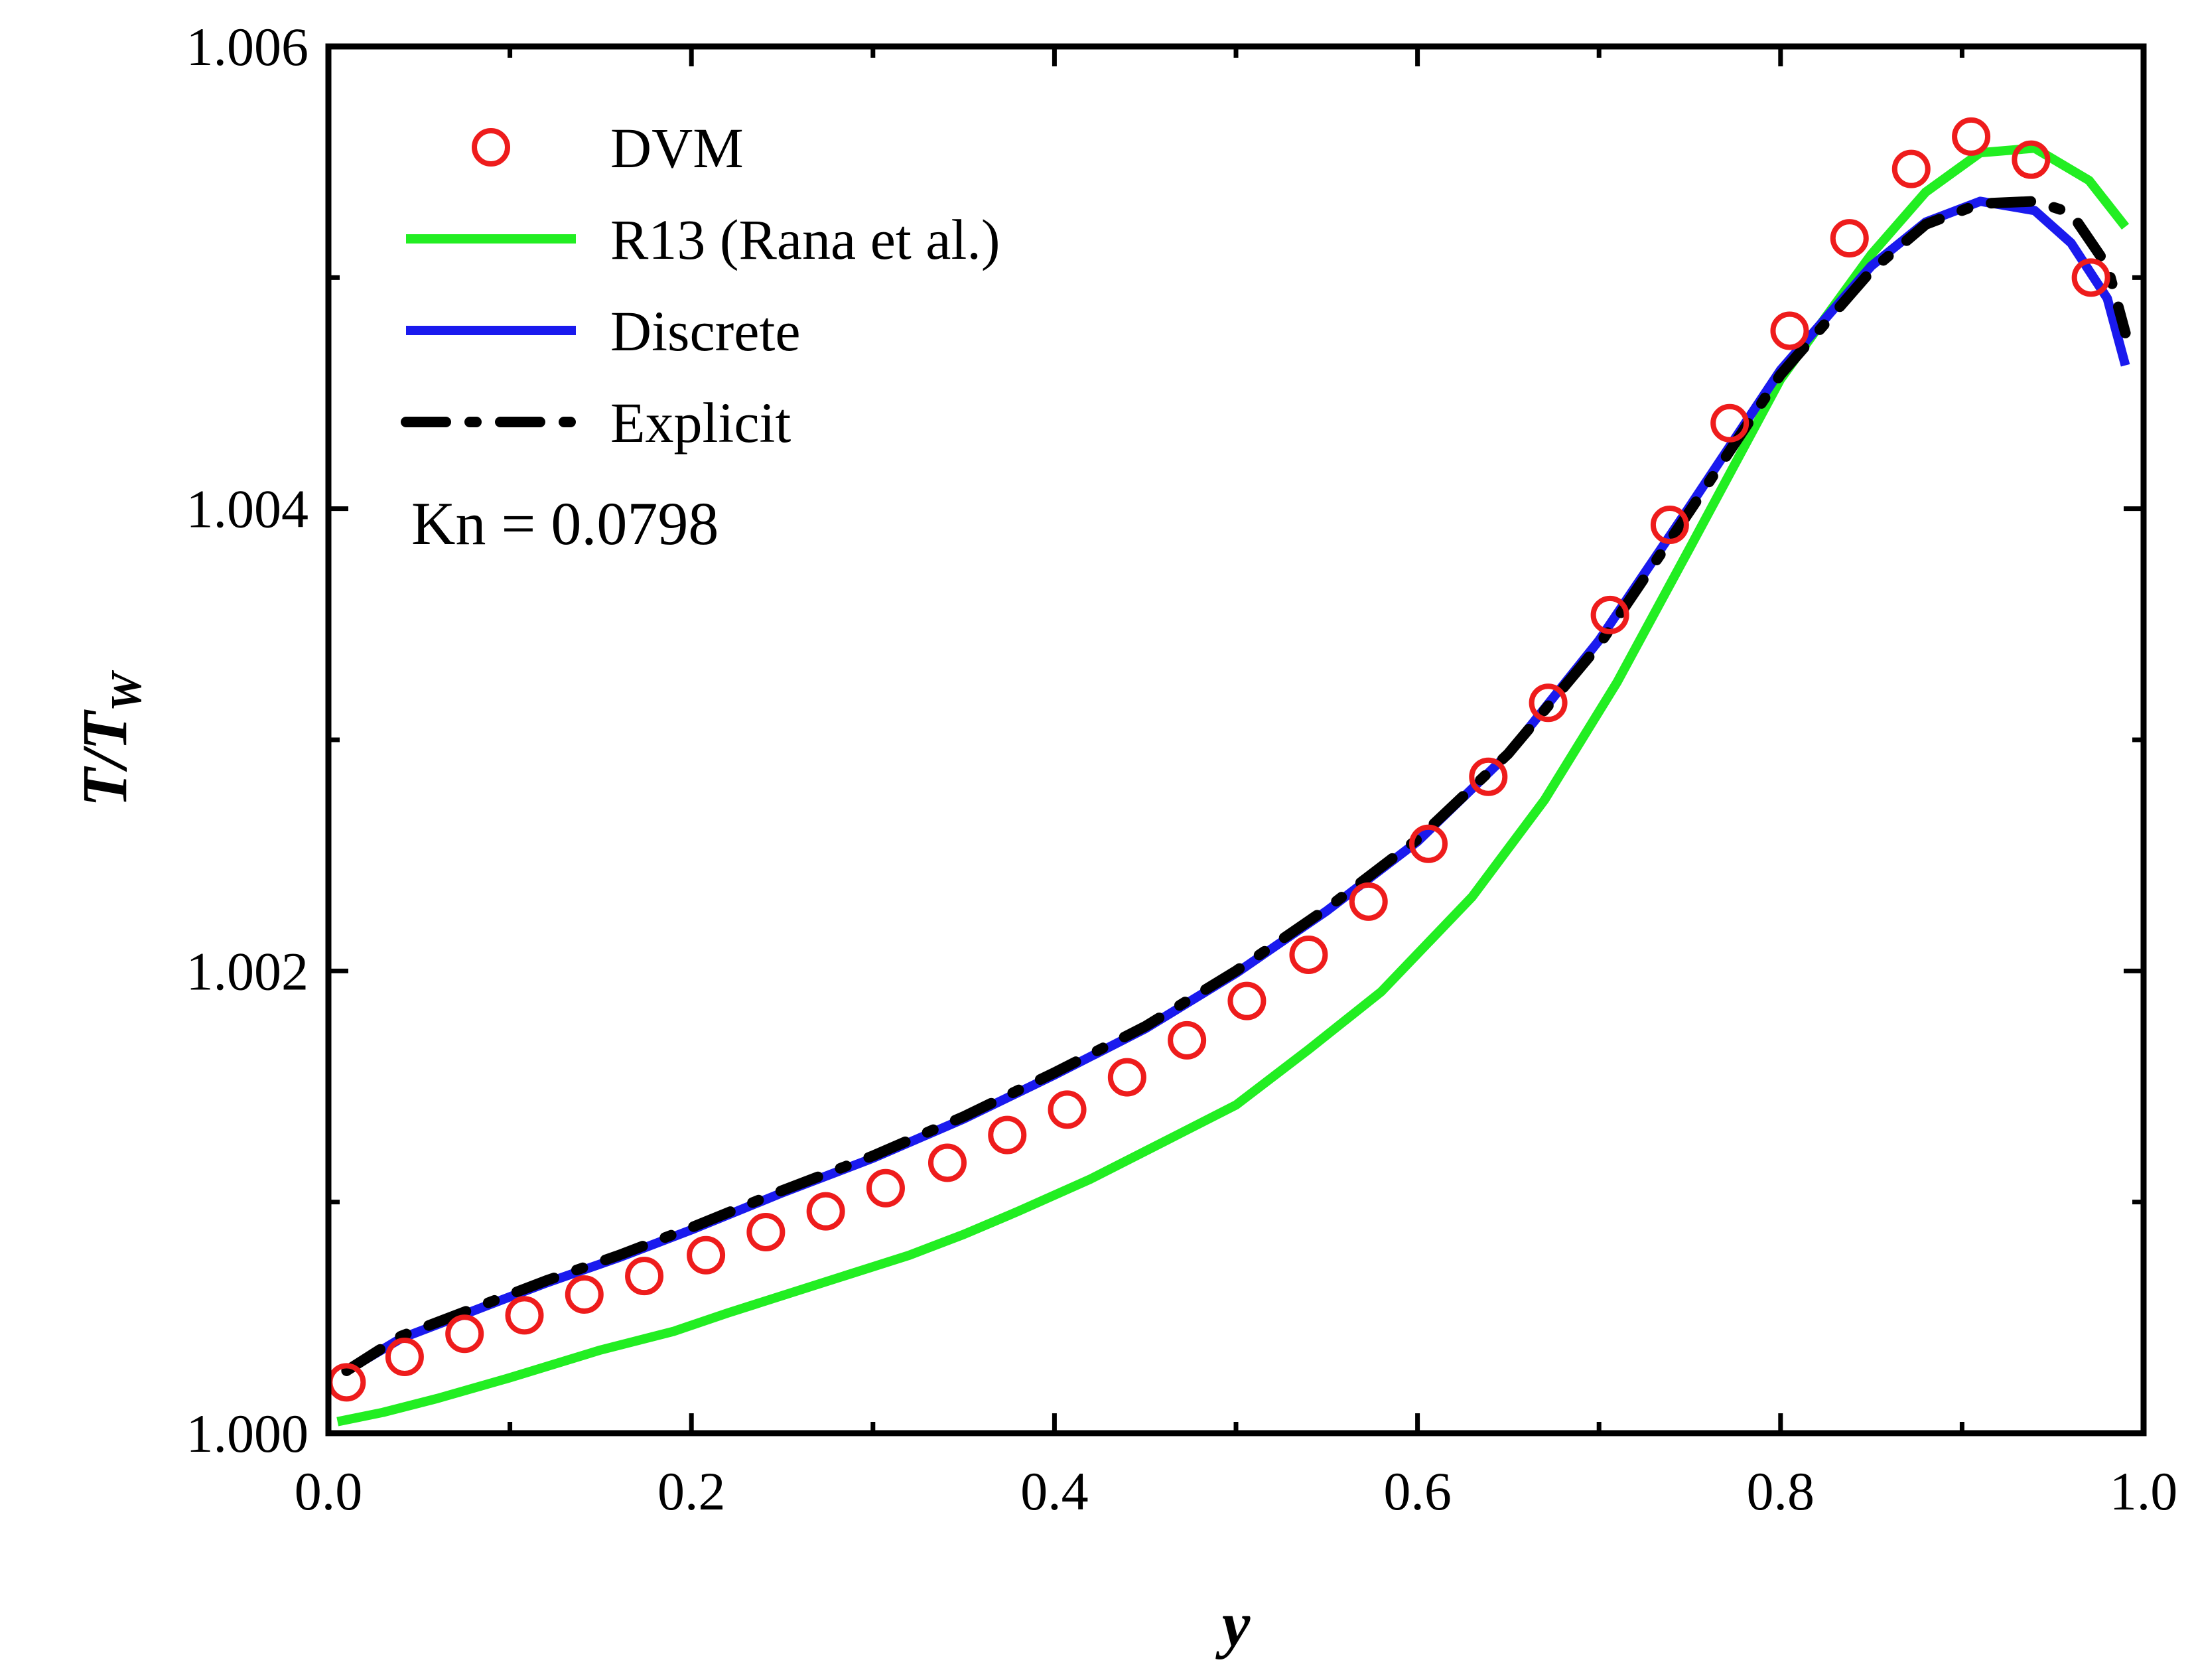 The width and height of the screenshot is (2194, 1680). I want to click on knudsen-annotation: Kn = 0.0798, so click(565, 523).